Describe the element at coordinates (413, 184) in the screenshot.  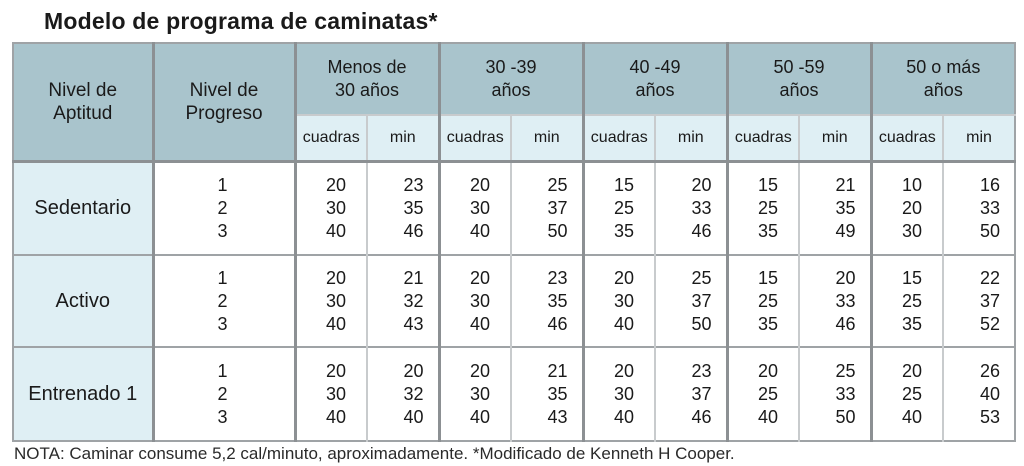
I see `min-cell-value: 23` at that location.